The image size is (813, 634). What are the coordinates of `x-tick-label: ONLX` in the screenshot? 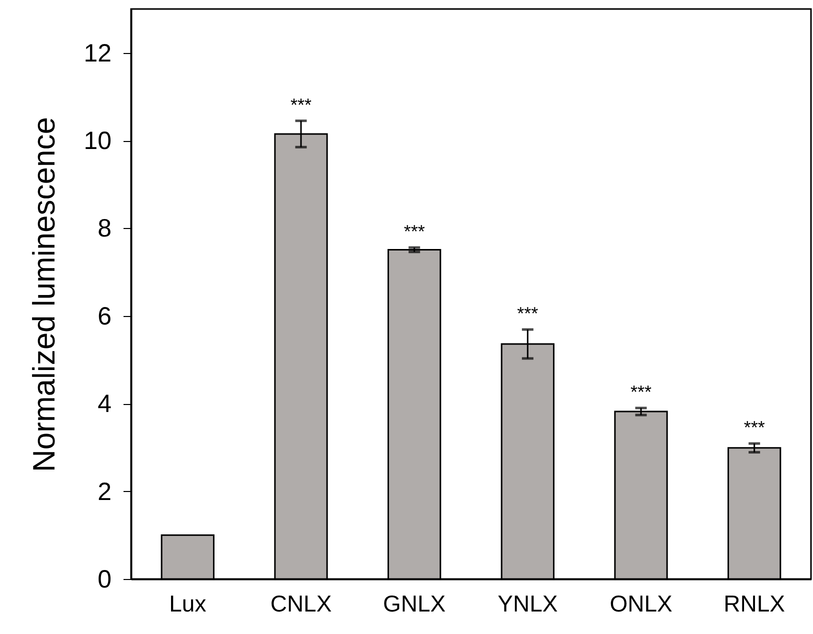 It's located at (641, 603).